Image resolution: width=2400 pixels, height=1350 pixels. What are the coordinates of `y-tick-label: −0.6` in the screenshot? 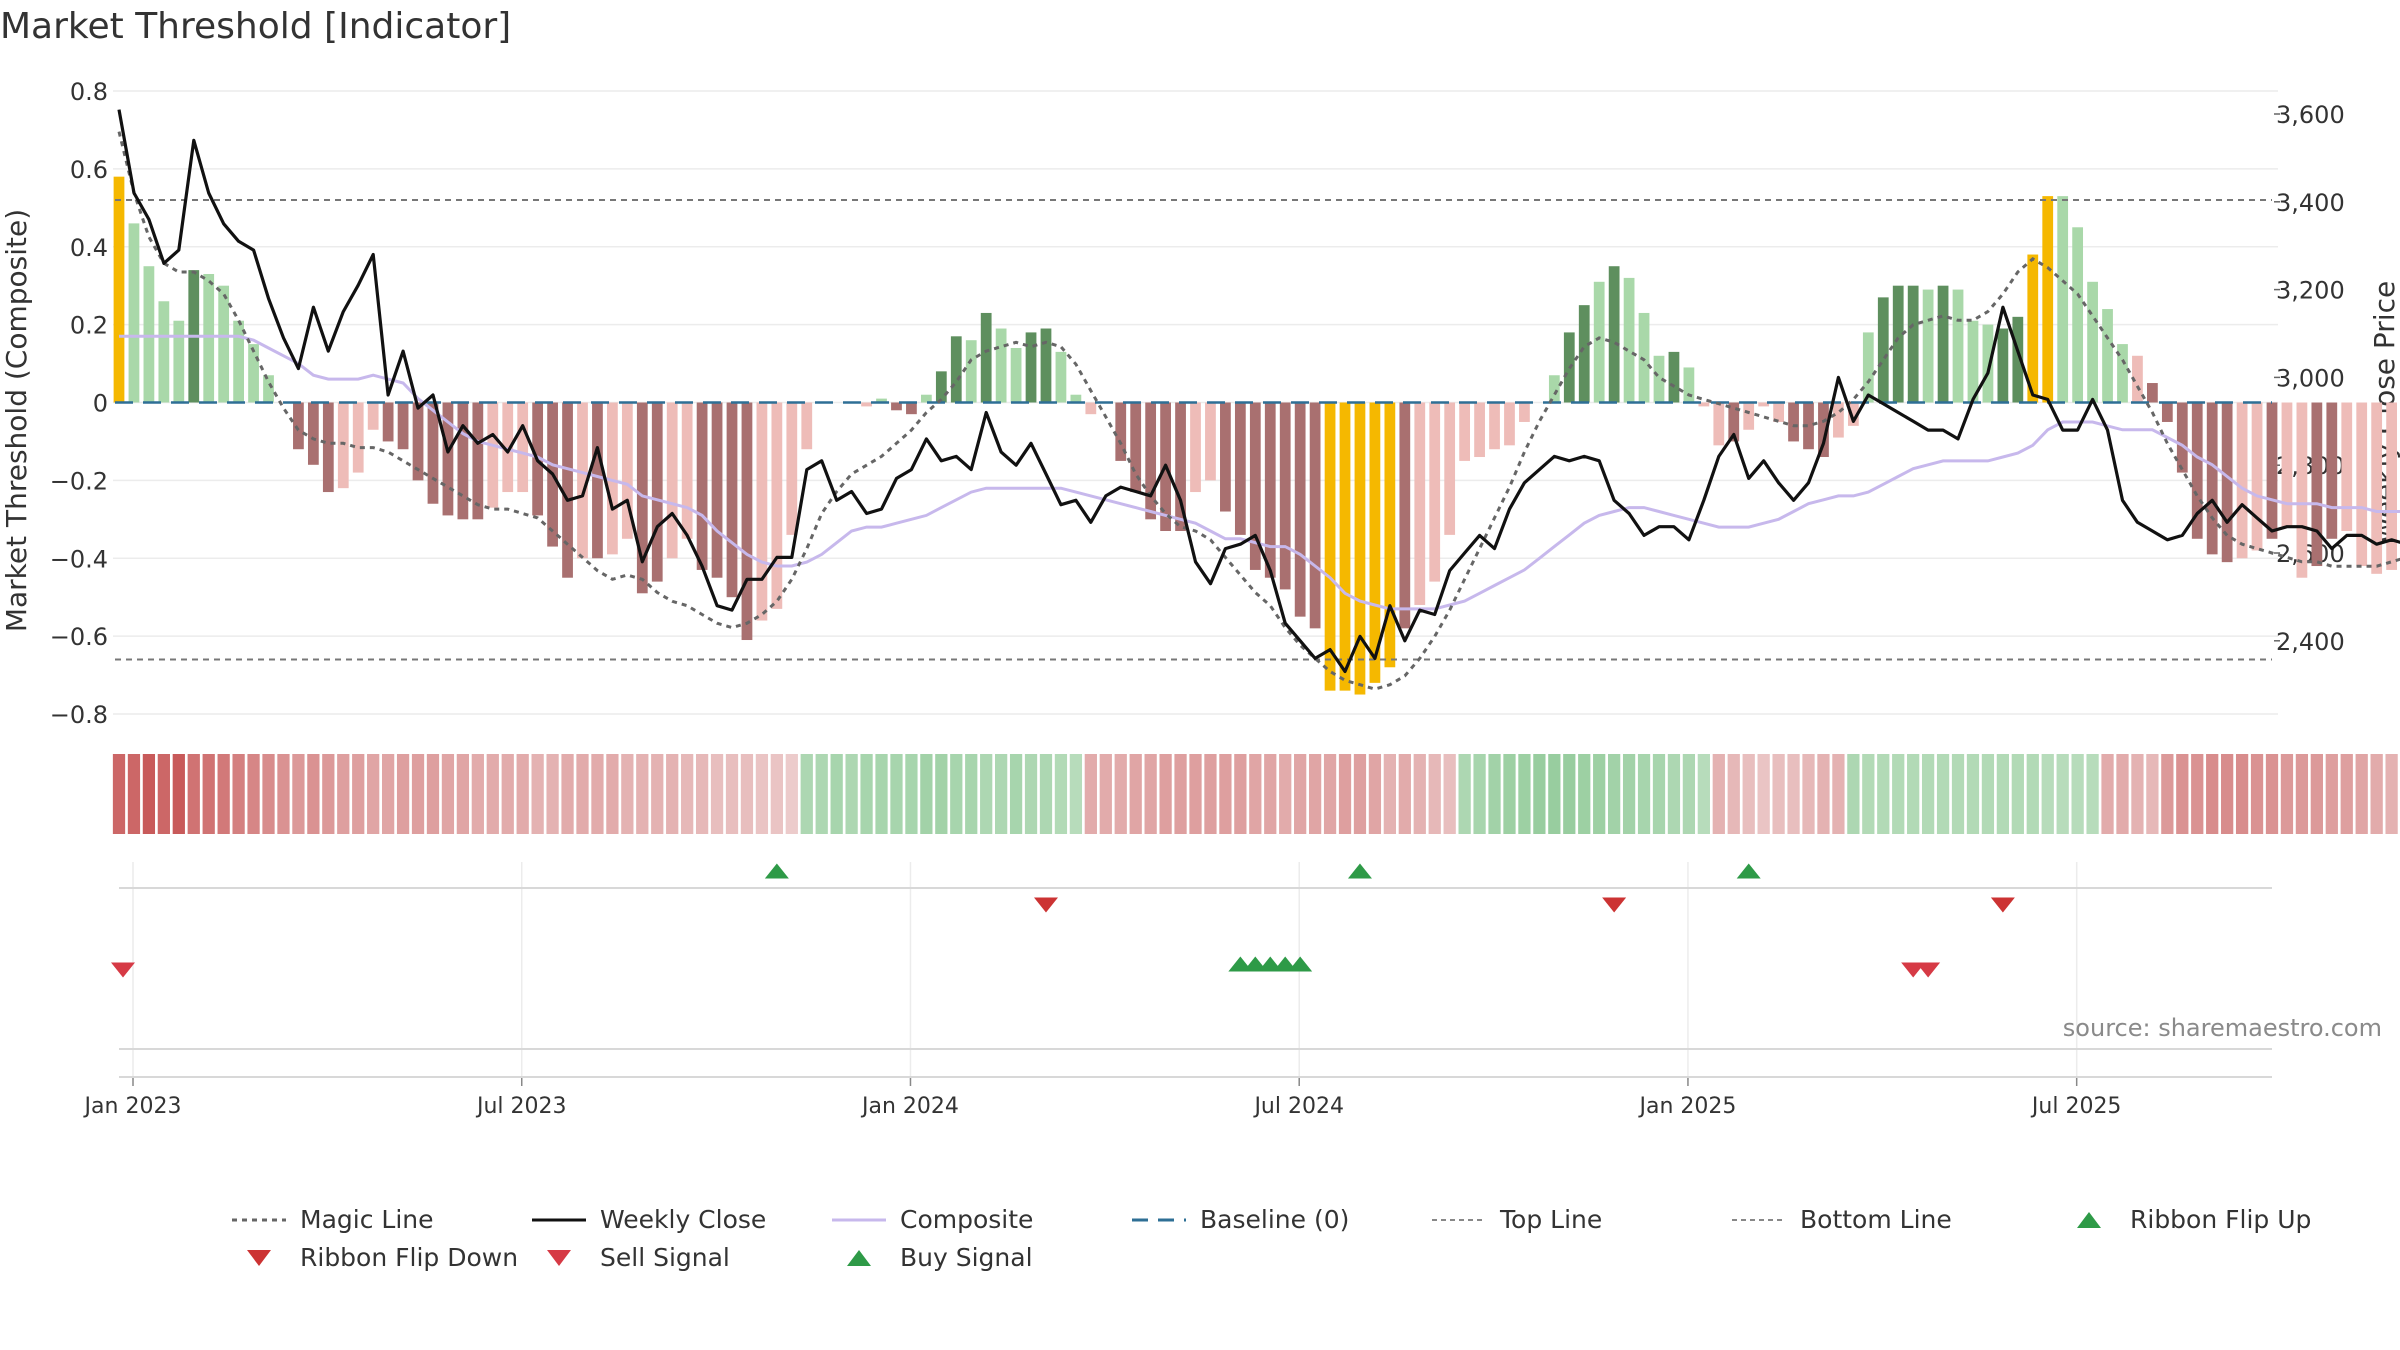 It's located at (79, 637).